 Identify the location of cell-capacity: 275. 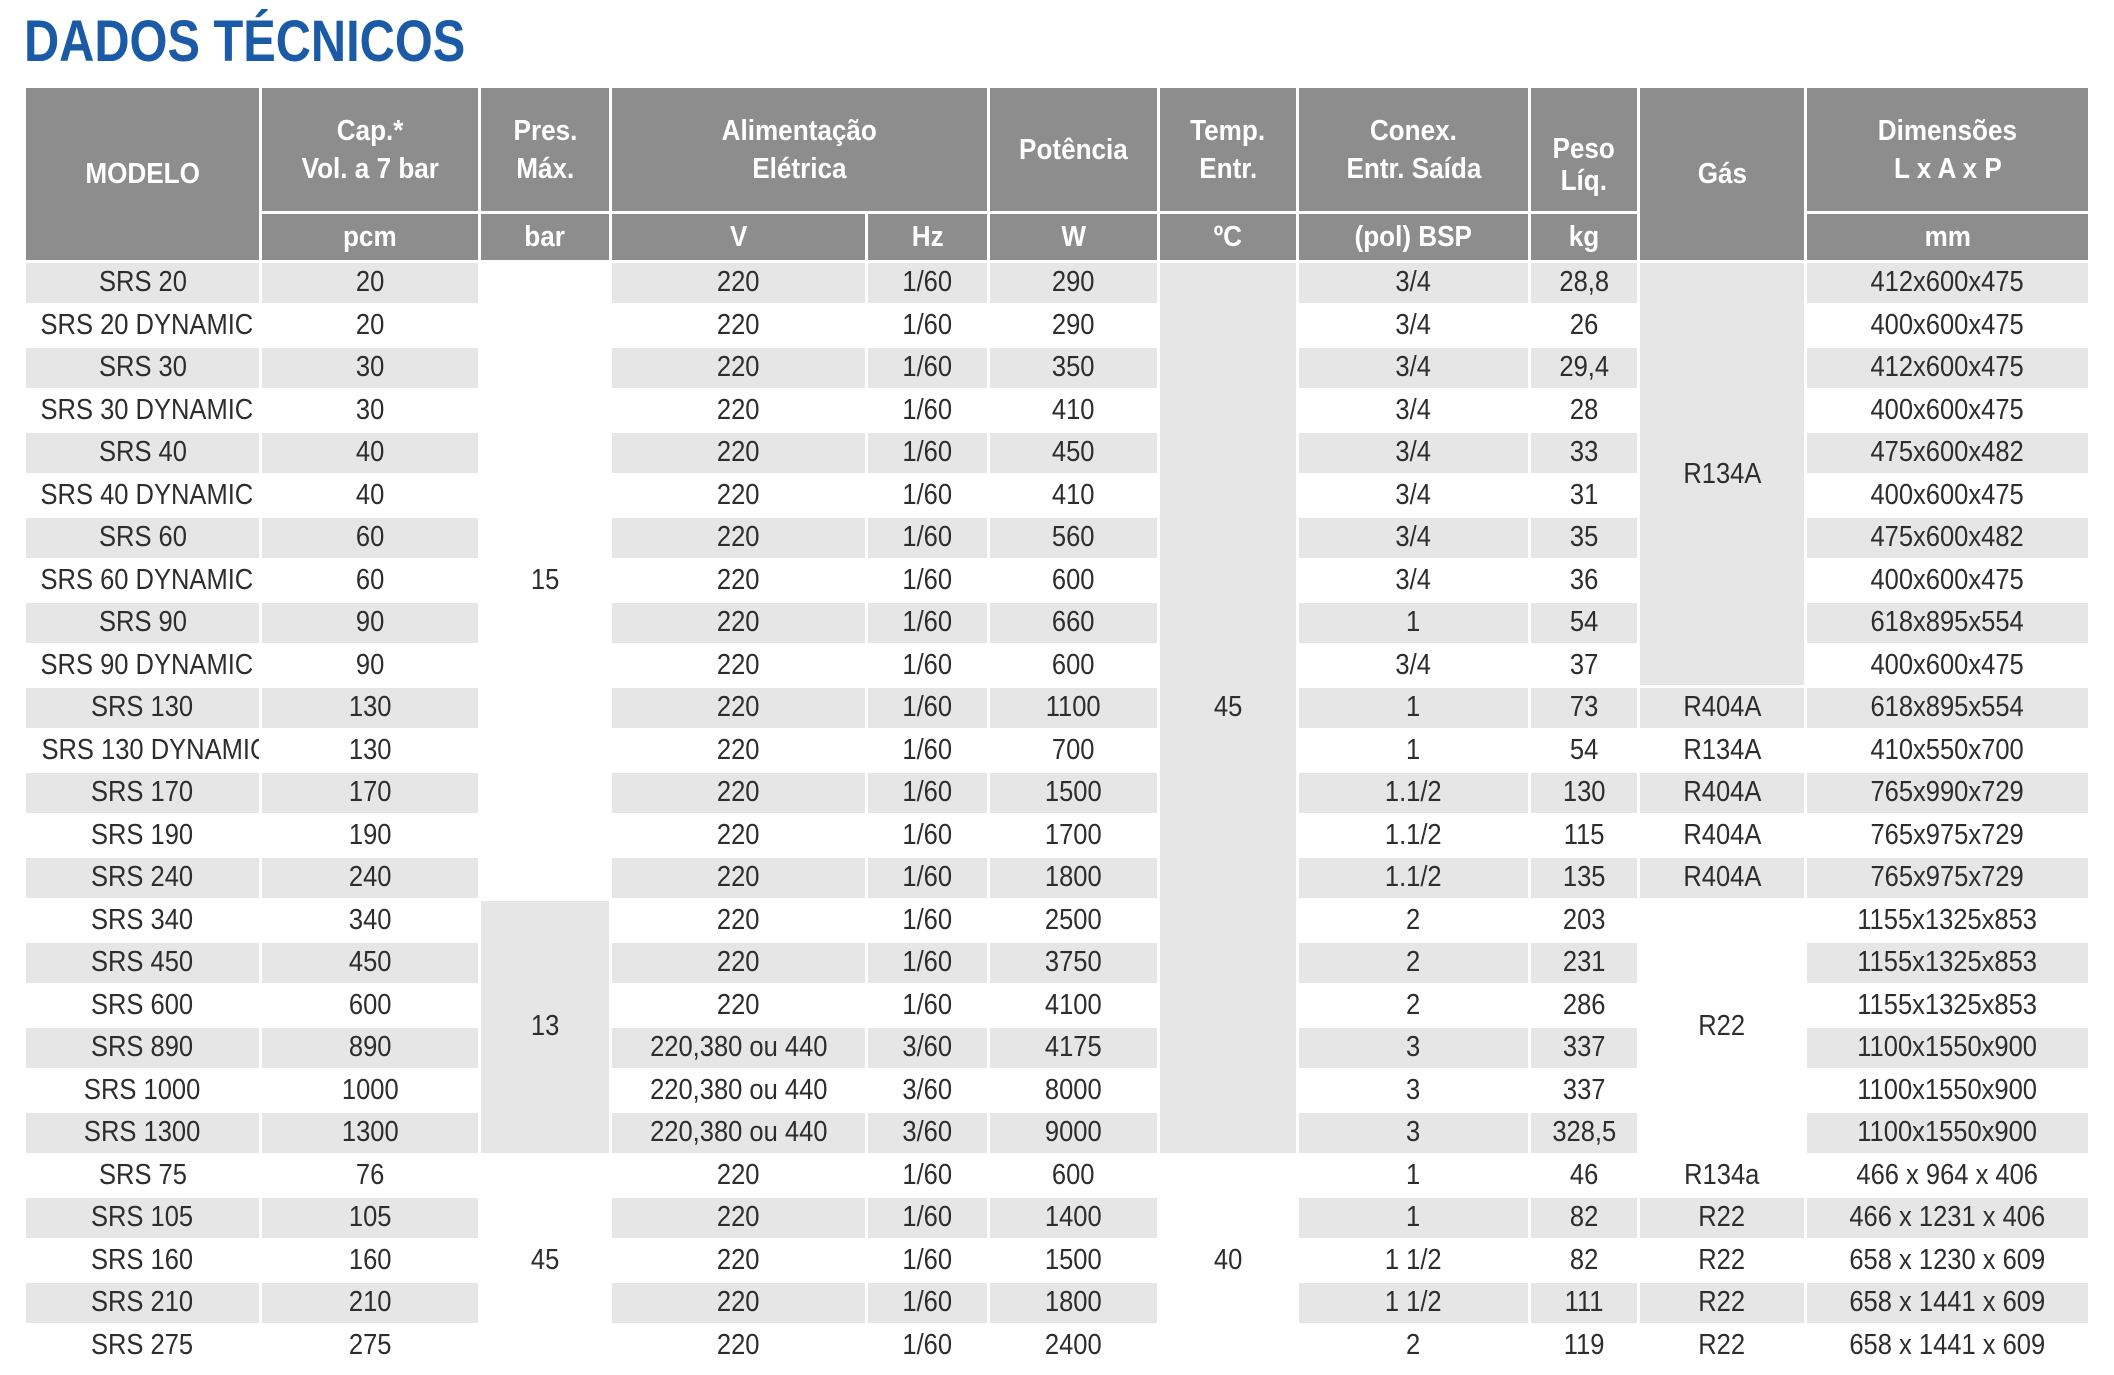
(371, 1346).